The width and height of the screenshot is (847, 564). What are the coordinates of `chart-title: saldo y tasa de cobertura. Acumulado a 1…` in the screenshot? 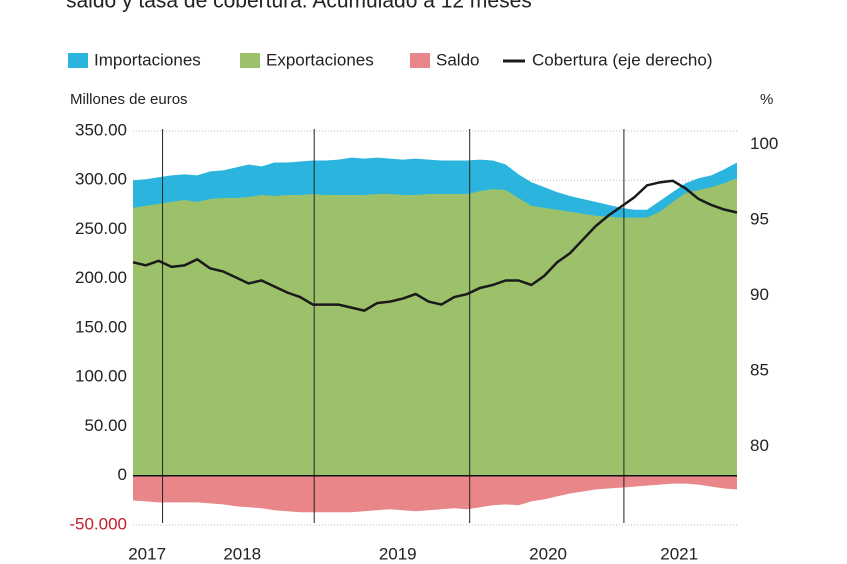 It's located at (299, 6).